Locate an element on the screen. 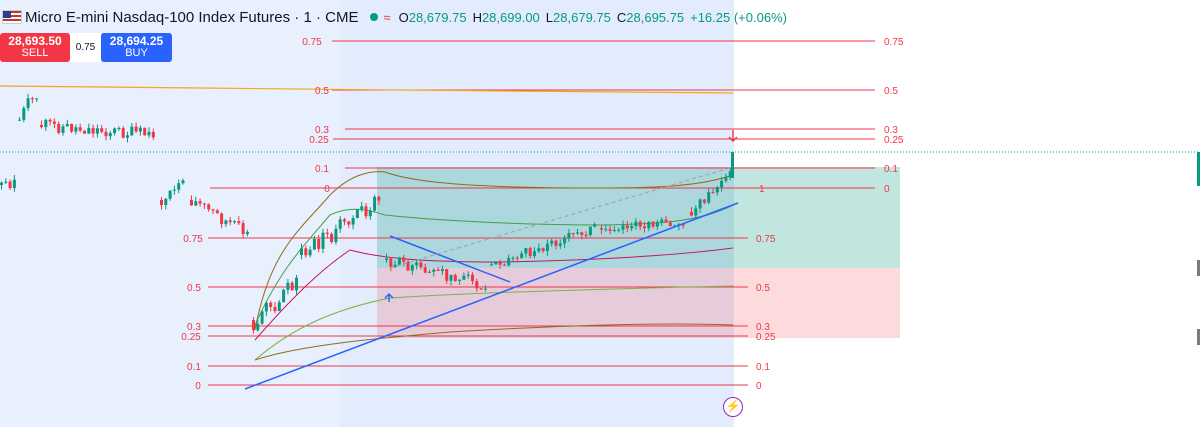 This screenshot has height=427, width=1200. sell-button: 28,693.50 SELL is located at coordinates (35, 47).